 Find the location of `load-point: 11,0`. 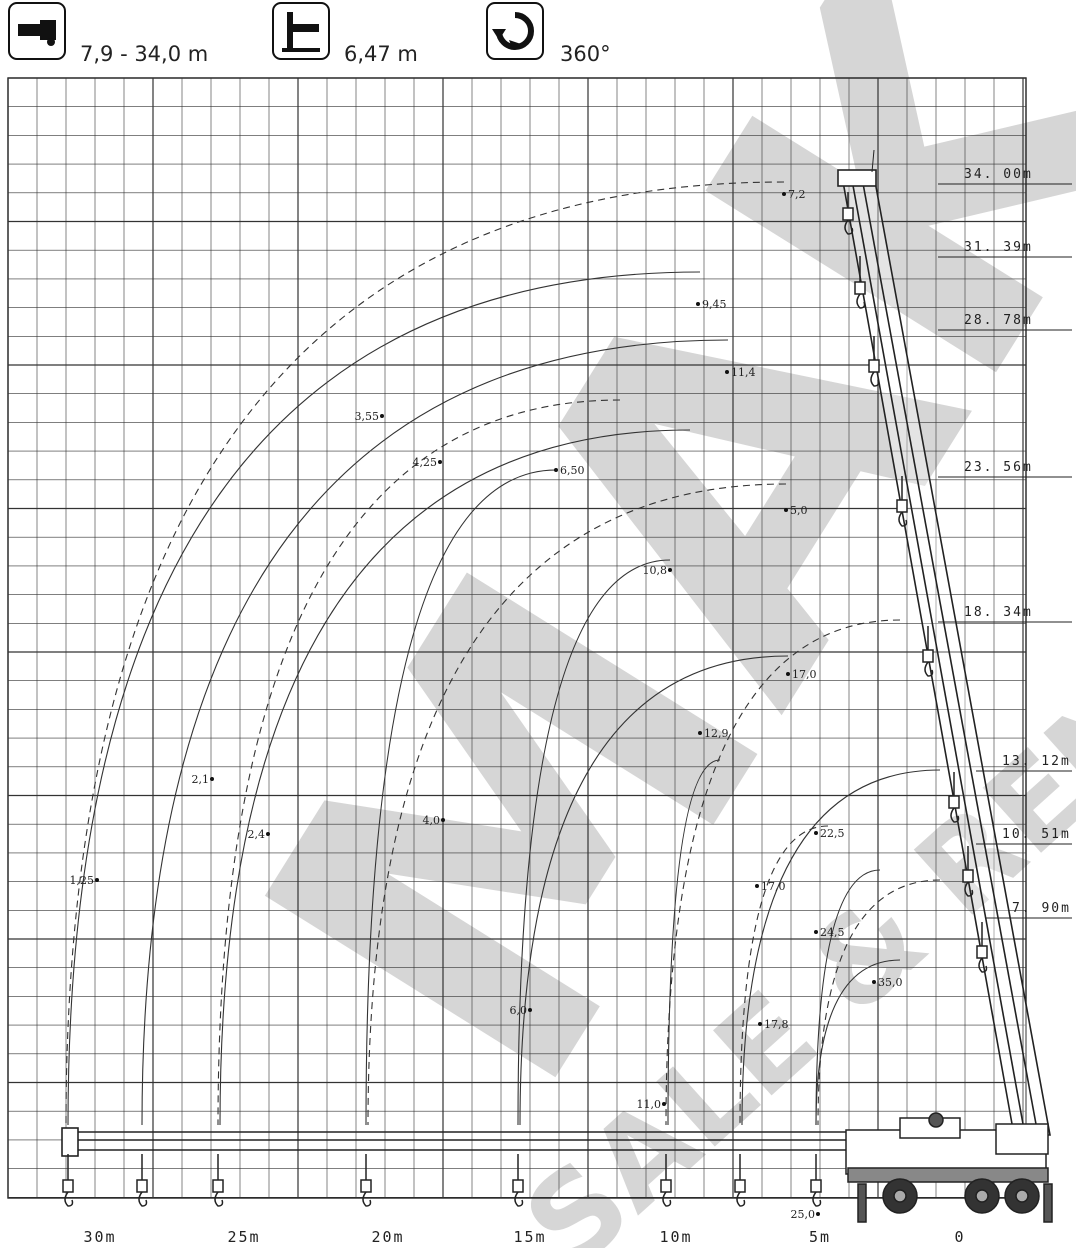

load-point: 11,0 is located at coordinates (651, 1104).